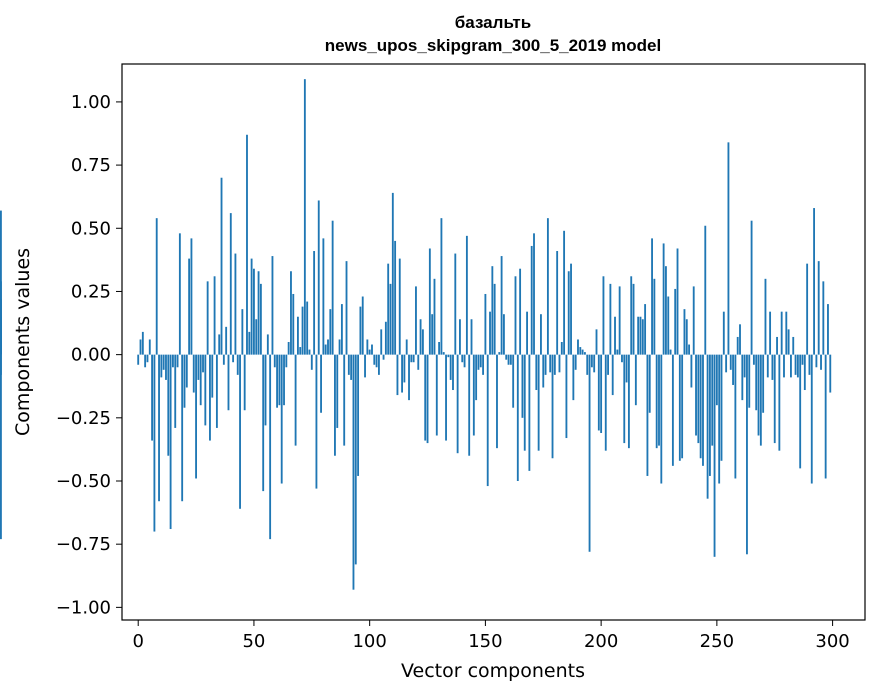 This screenshot has height=696, width=880. Describe the element at coordinates (23, 342) in the screenshot. I see `y-axis-label: Components values` at that location.